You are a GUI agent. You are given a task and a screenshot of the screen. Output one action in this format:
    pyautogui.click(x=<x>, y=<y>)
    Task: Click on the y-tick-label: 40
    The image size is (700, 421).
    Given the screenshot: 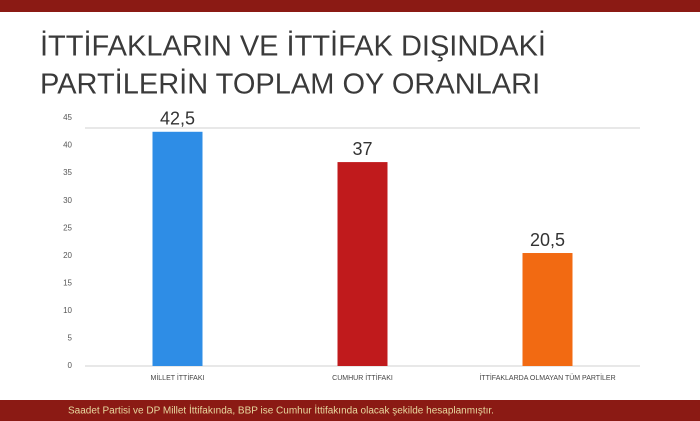 What is the action you would take?
    pyautogui.click(x=67, y=145)
    